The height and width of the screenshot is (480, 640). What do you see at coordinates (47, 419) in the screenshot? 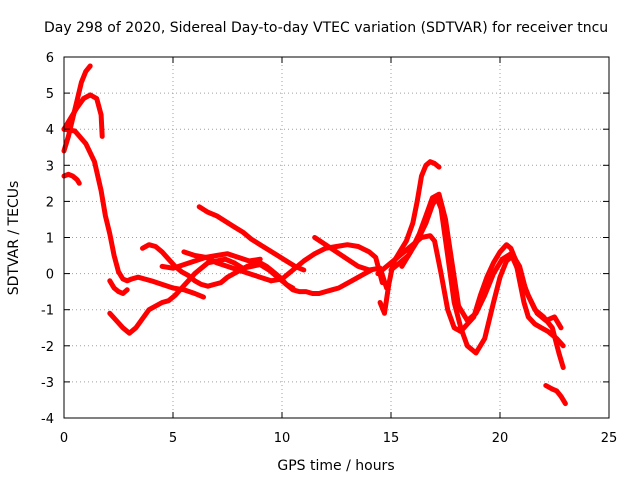
I see `y-tick-label: -4` at bounding box center [47, 419].